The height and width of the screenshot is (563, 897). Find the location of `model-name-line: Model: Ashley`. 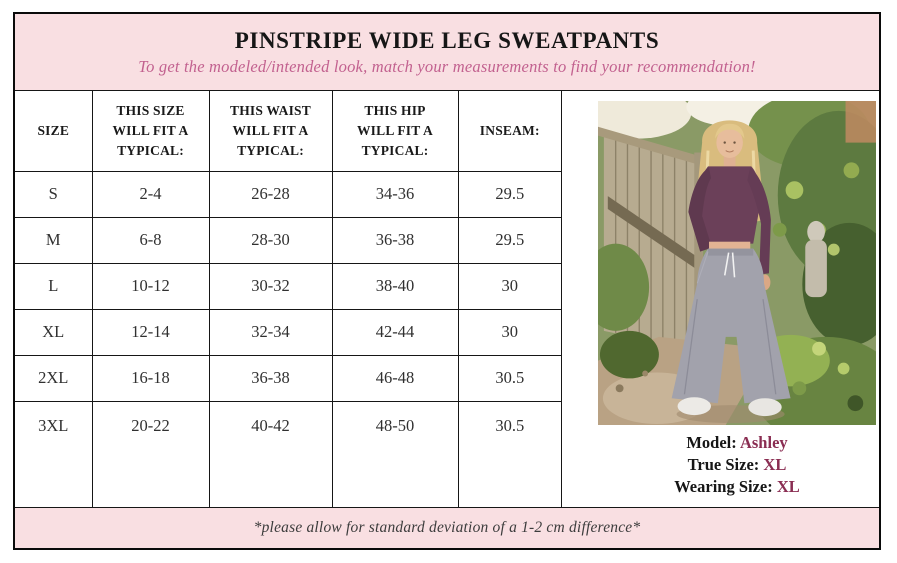

model-name-line: Model: Ashley is located at coordinates (737, 443).